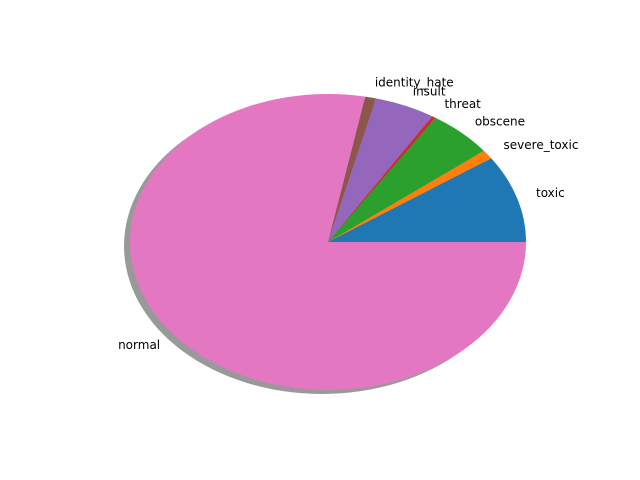  What do you see at coordinates (541, 145) in the screenshot?
I see `pie-label-severe-toxic: severe_toxic` at bounding box center [541, 145].